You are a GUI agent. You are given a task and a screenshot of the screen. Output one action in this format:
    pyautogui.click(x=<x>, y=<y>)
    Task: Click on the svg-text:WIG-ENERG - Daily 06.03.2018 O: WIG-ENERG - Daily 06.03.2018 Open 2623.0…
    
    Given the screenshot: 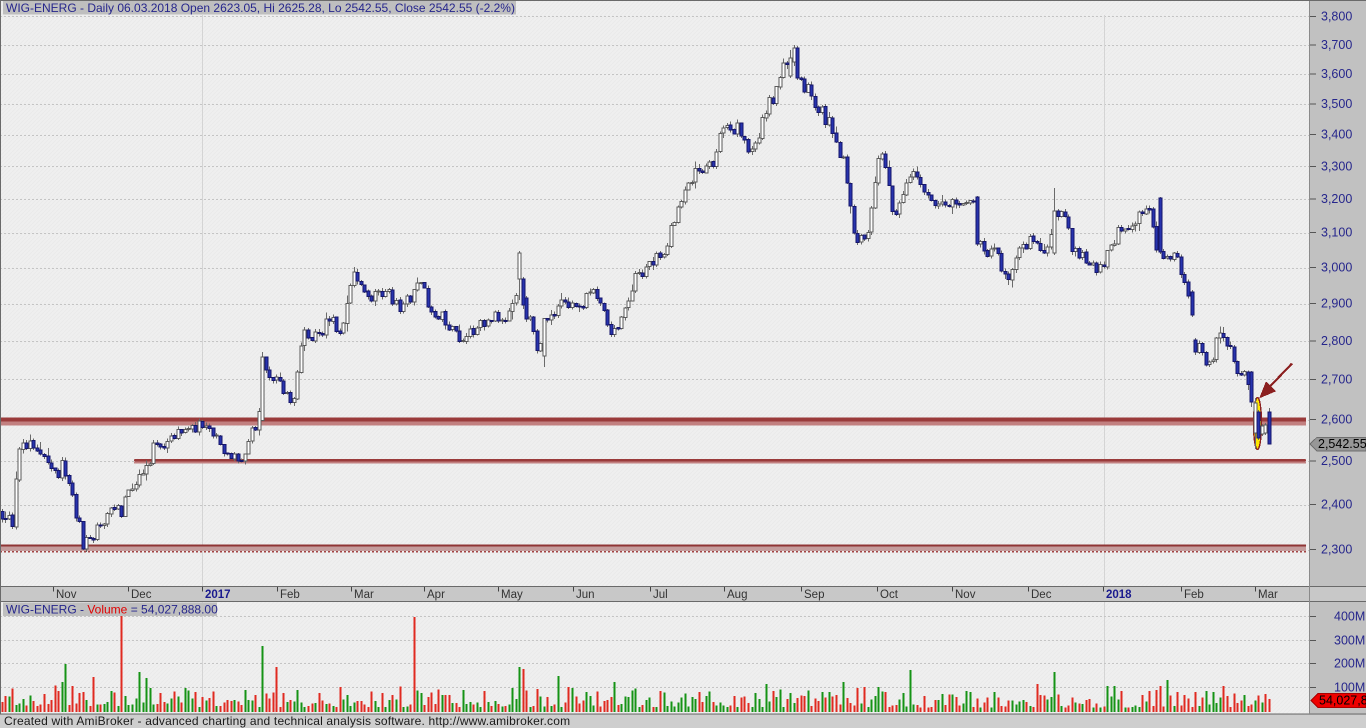 What is the action you would take?
    pyautogui.click(x=260, y=8)
    